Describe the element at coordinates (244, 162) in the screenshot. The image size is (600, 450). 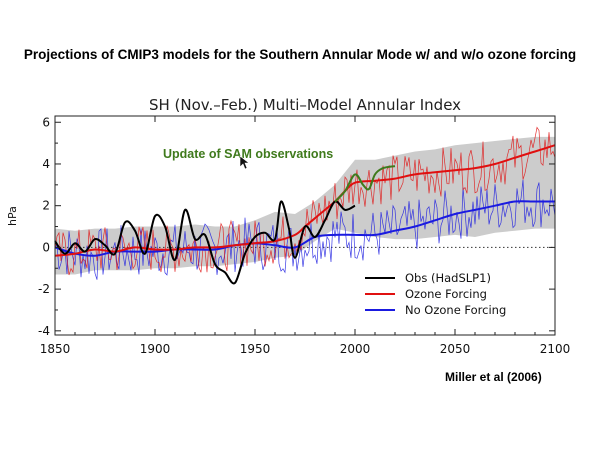
I see `mouse-cursor-icon` at that location.